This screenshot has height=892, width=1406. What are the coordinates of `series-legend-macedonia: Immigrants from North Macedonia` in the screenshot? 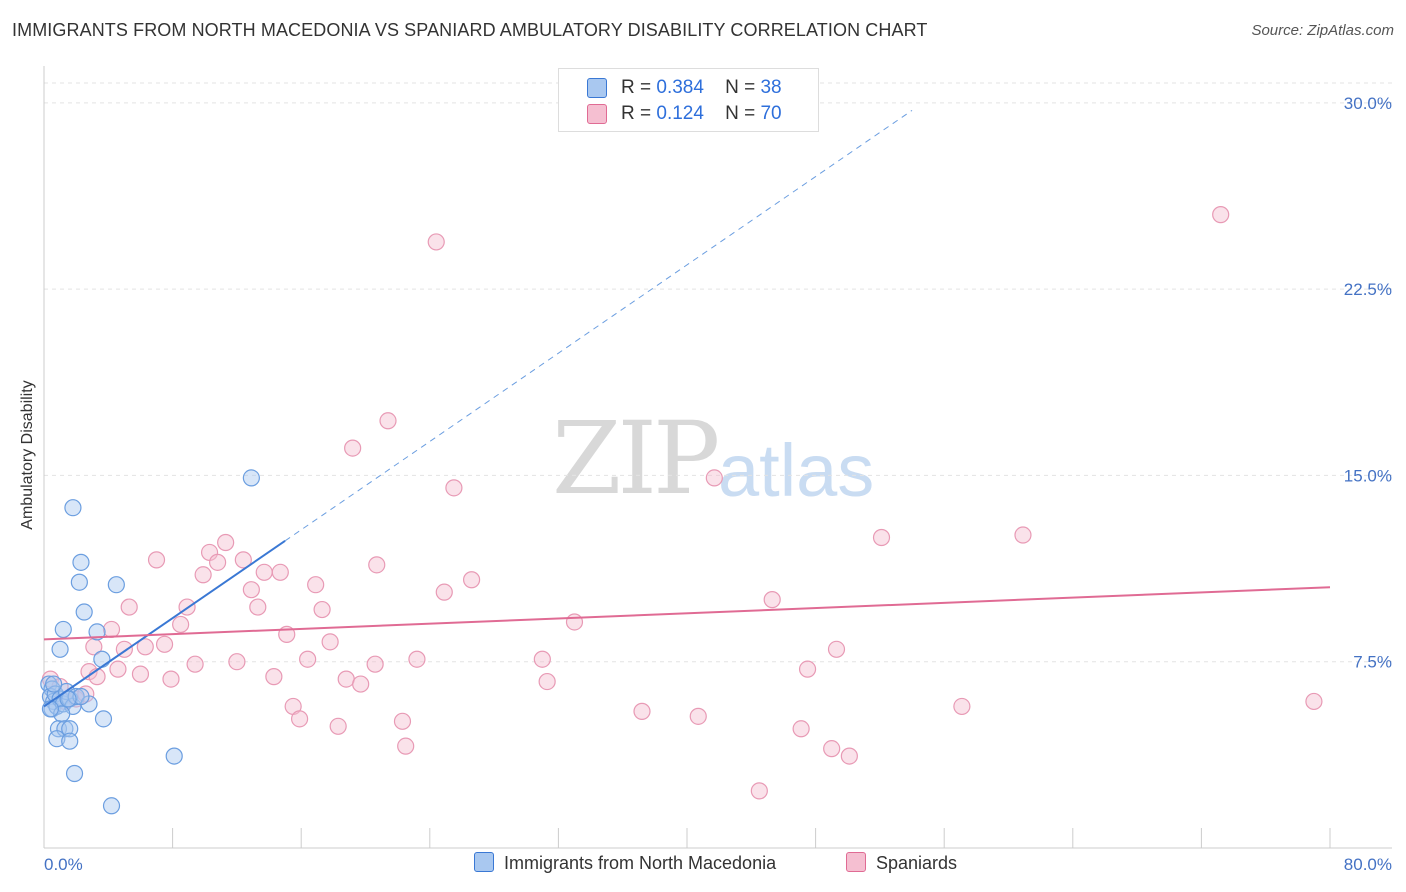 It's located at (625, 863).